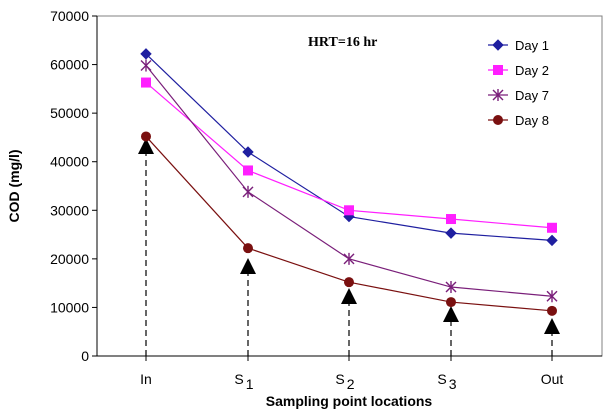  I want to click on y-tick-label: 60000, so click(69, 65).